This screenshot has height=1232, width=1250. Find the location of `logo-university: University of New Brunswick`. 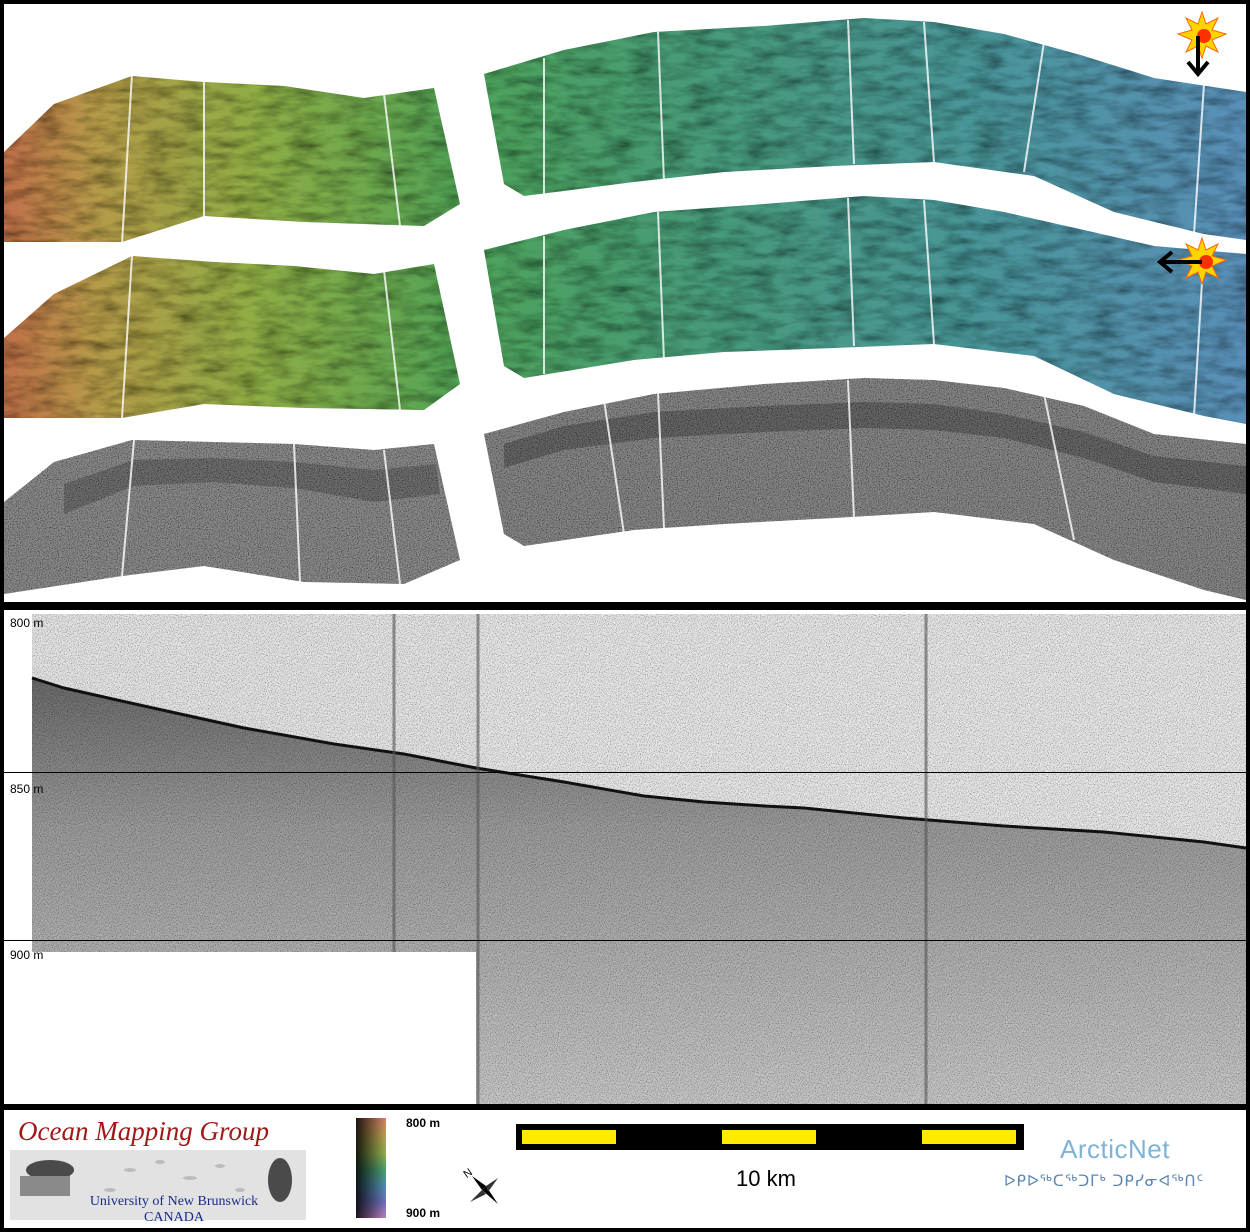

logo-university: University of New Brunswick is located at coordinates (174, 1201).